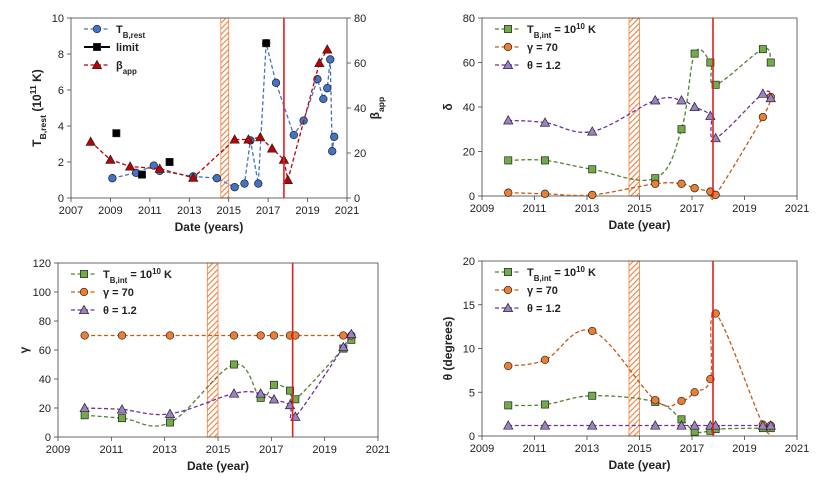 This screenshot has width=831, height=497. I want to click on x-tick-label: 2021, so click(797, 449).